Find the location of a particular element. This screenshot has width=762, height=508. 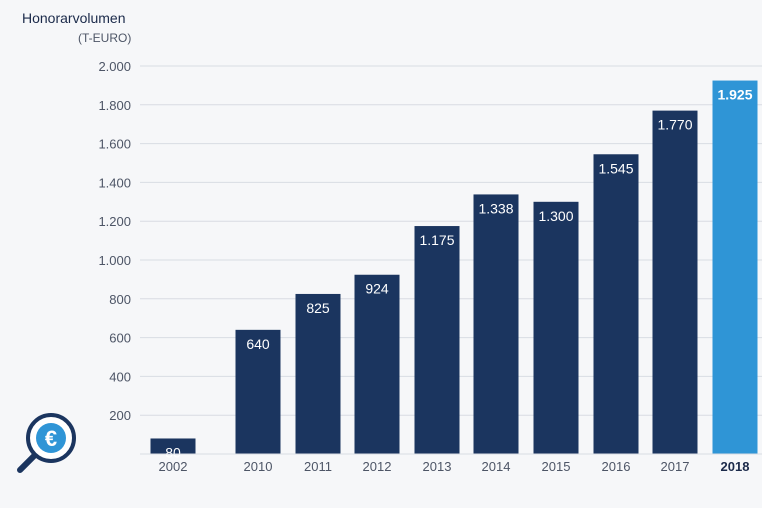

x-axis-ticks: 2002 2010 2011 2012 2013 2014 2015 2016 2017 2018 is located at coordinates (454, 466).